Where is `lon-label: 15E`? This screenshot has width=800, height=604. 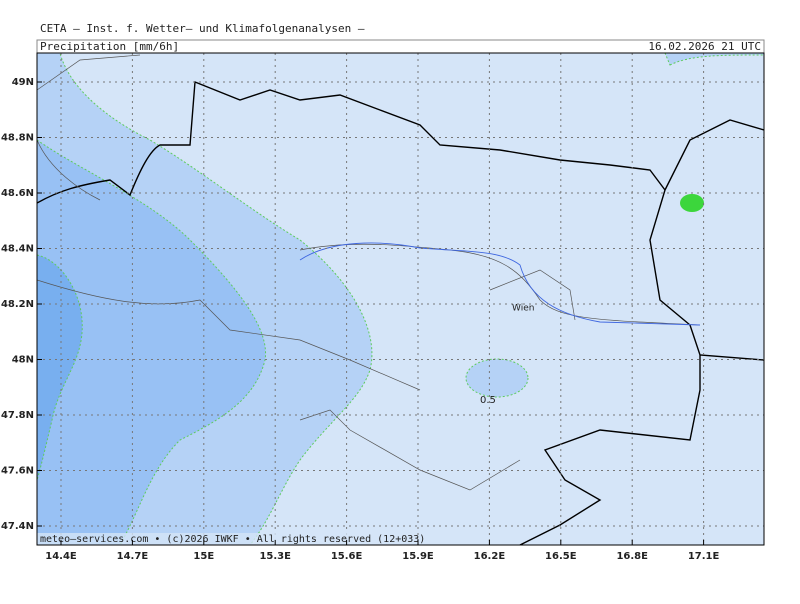
lon-label: 15E is located at coordinates (203, 556).